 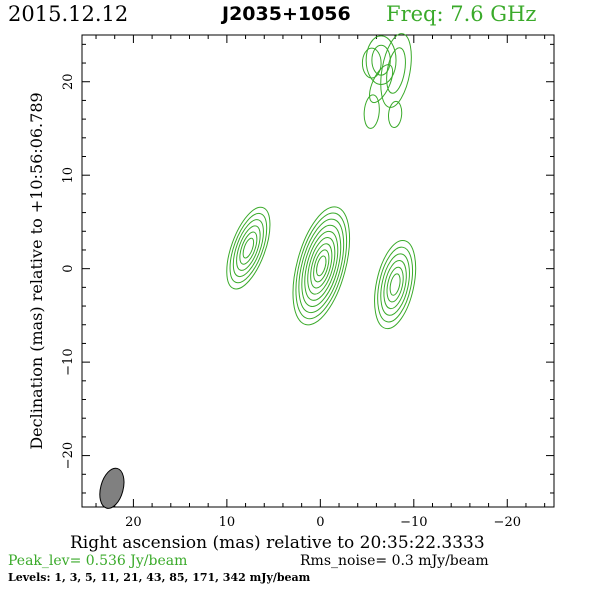 What do you see at coordinates (68, 361) in the screenshot?
I see `y-tick-label: −10` at bounding box center [68, 361].